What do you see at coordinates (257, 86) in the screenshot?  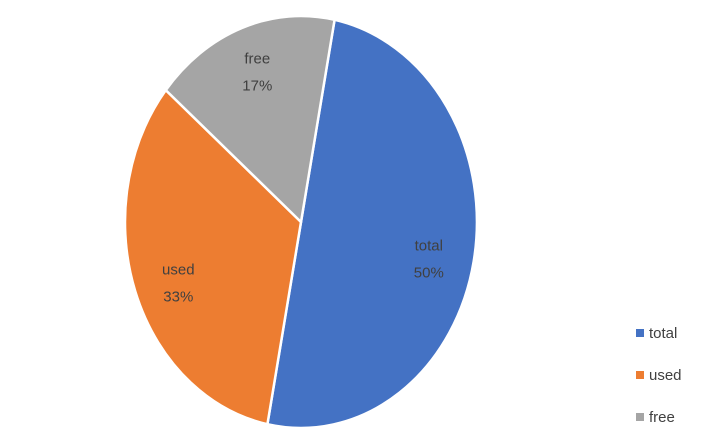 I see `slice-value-free: 17%` at bounding box center [257, 86].